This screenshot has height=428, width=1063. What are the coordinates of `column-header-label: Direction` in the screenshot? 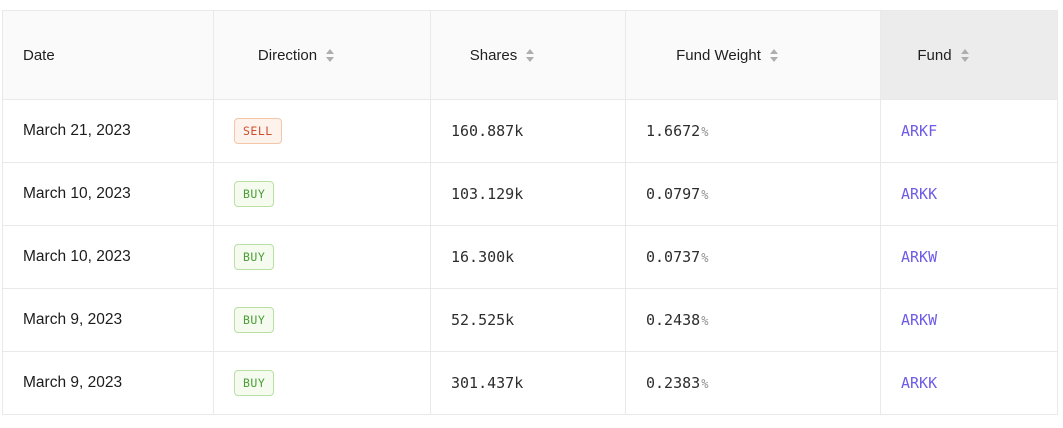 It's located at (287, 55).